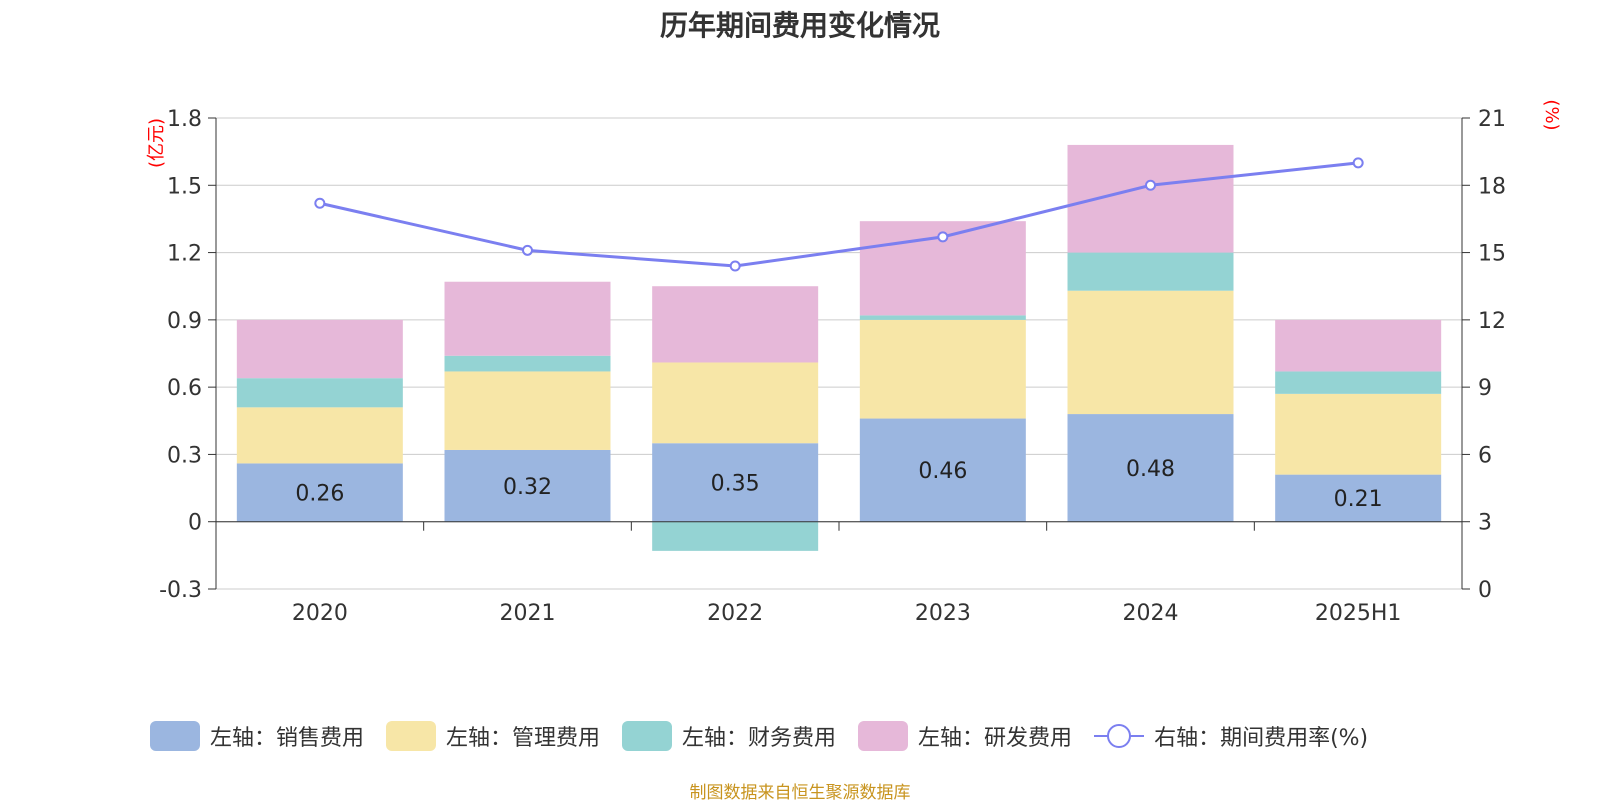 This screenshot has height=803, width=1600. Describe the element at coordinates (184, 388) in the screenshot. I see `left-tick-label: 0.6` at that location.